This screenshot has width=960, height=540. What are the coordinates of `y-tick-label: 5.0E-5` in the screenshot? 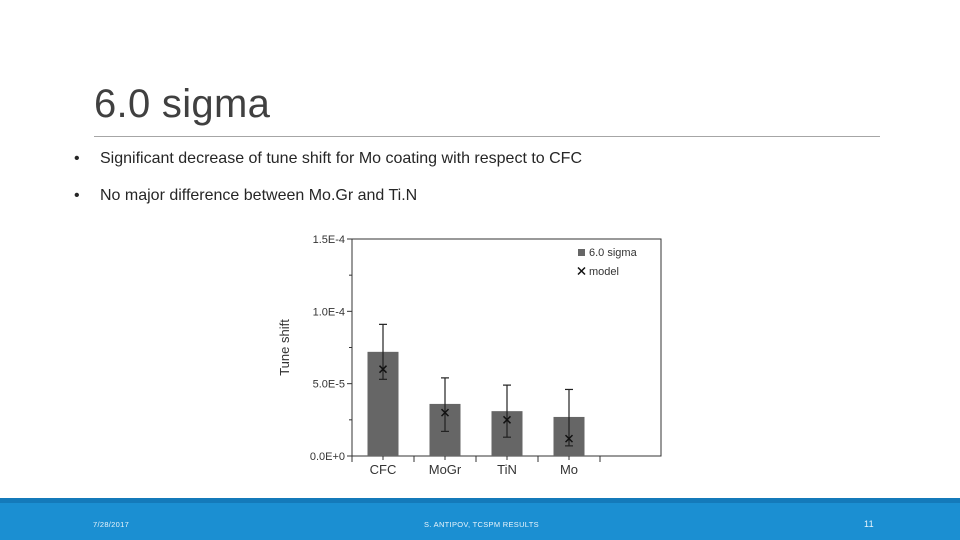 It's located at (329, 385).